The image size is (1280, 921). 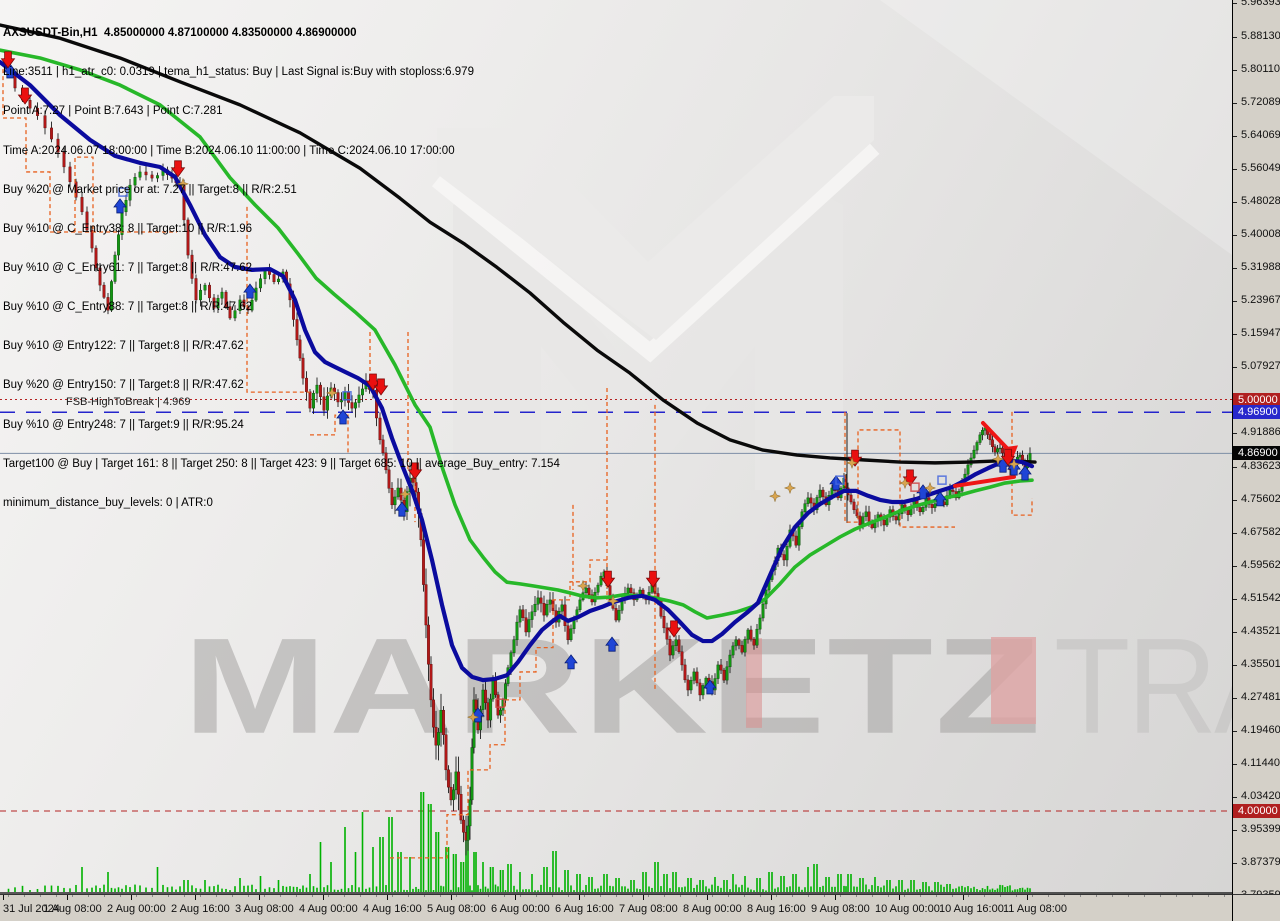 I want to click on watermark-text-right: TRADE, so click(x=1143, y=685).